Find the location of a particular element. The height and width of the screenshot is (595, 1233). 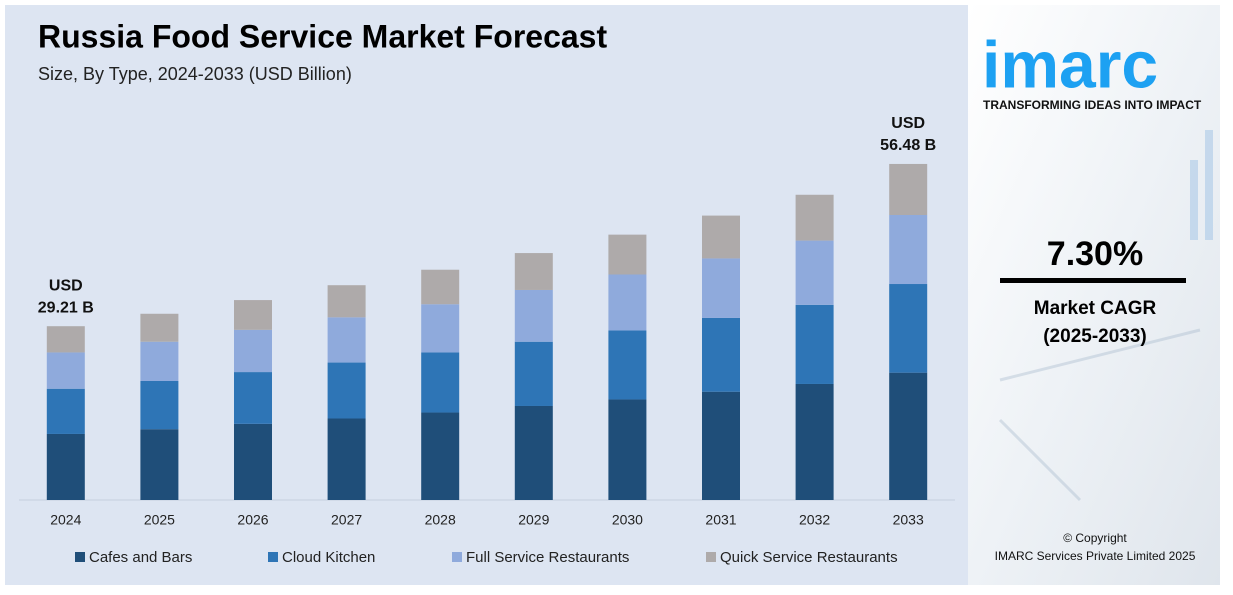

tagline: TRANSFORMING IDEAS INTO IMPACT is located at coordinates (1092, 105).